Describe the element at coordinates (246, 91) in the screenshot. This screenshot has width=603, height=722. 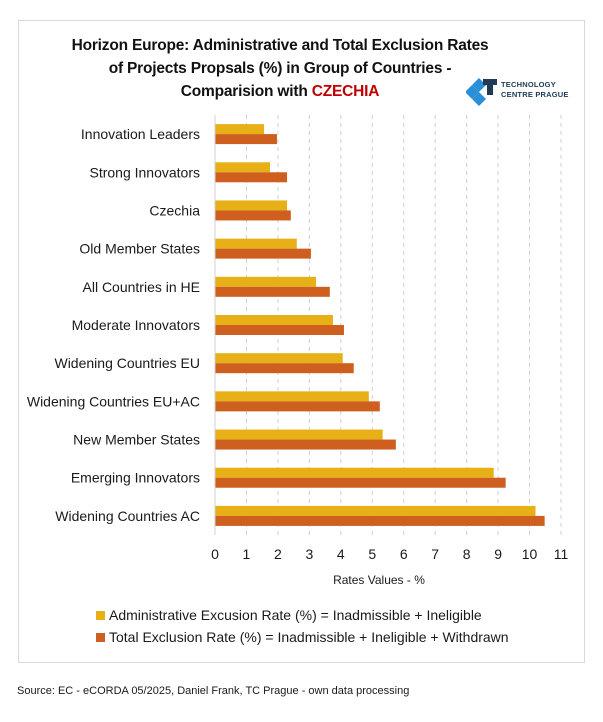
I see `title-line-3-prefix: Comparision with` at that location.